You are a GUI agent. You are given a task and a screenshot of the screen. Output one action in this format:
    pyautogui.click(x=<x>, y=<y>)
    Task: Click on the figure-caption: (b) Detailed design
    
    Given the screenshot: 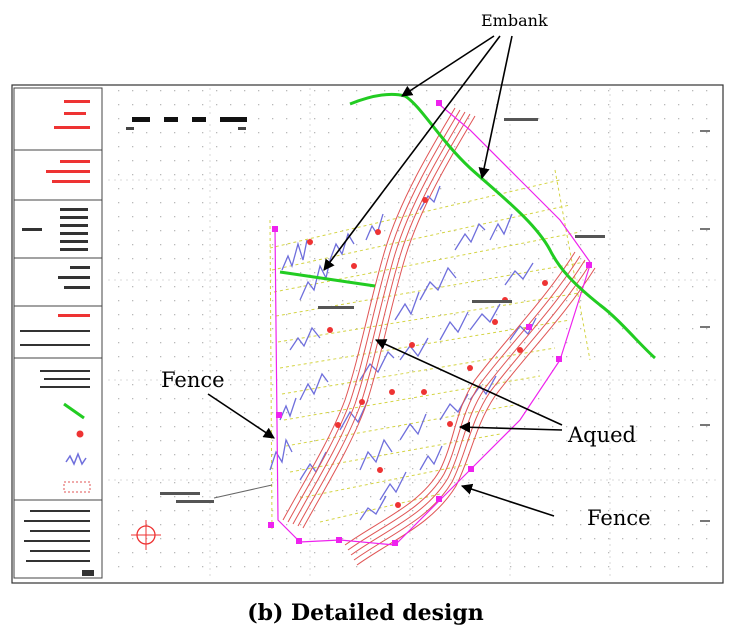 What is the action you would take?
    pyautogui.click(x=365, y=613)
    